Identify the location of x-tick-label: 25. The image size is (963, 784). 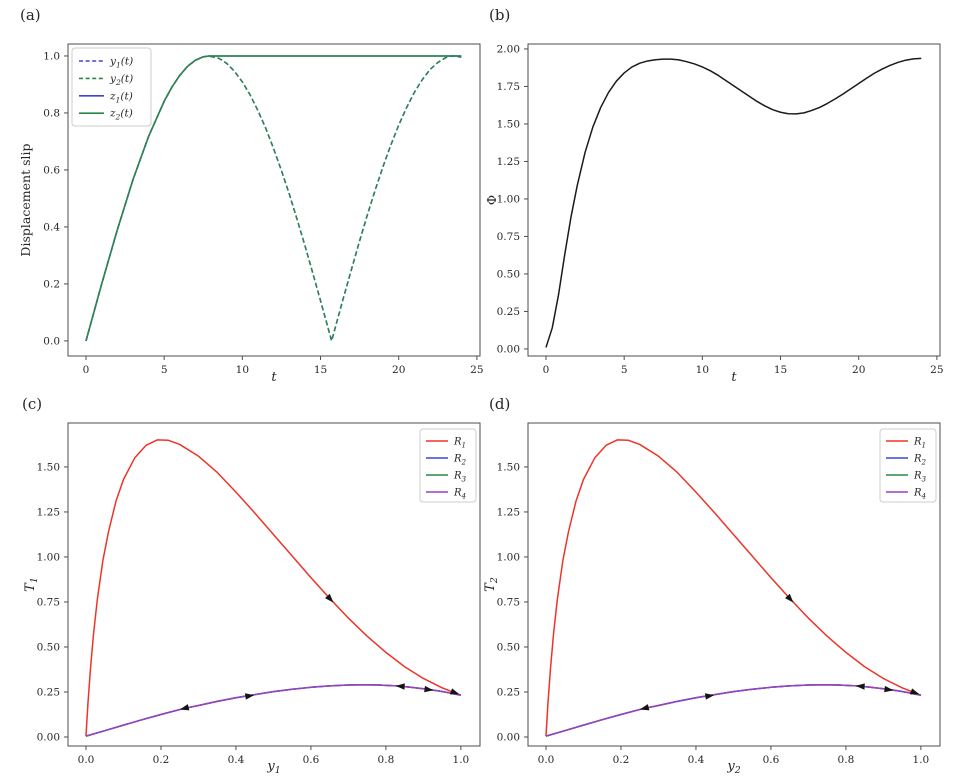
(476, 370).